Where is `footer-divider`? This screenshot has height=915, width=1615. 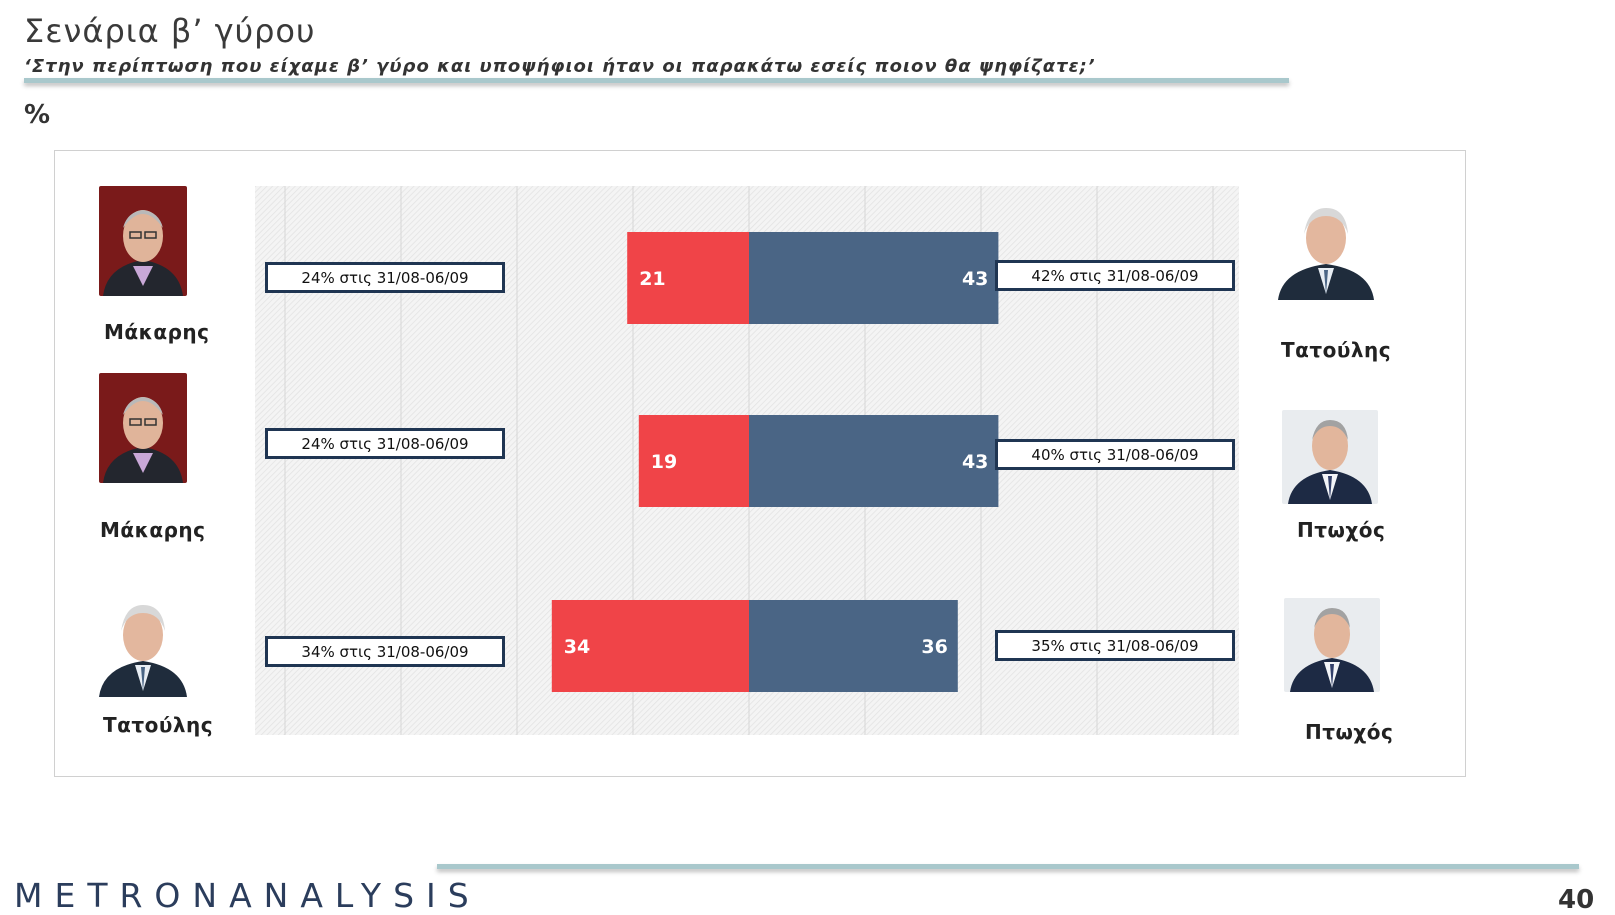 footer-divider is located at coordinates (1008, 866).